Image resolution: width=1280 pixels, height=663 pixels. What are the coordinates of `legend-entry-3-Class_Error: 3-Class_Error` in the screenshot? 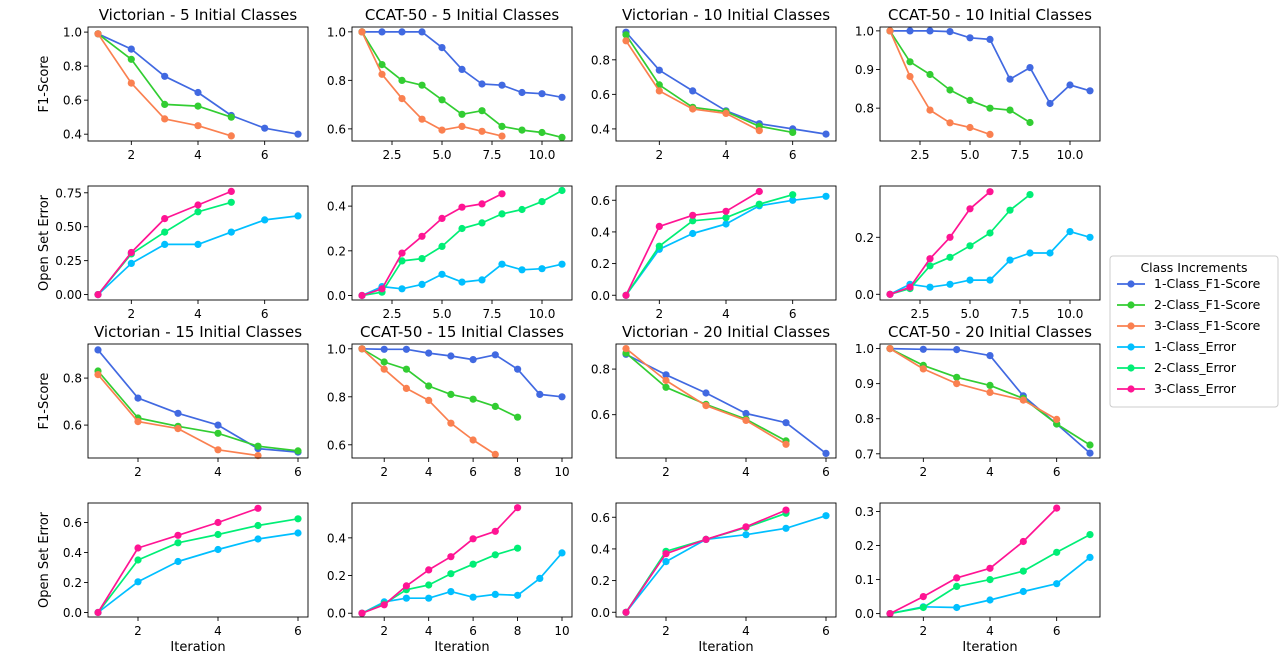 It's located at (1177, 388).